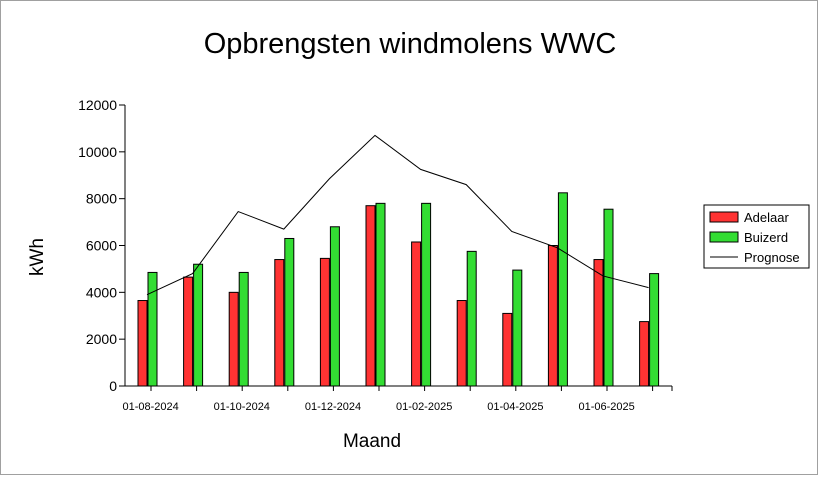  I want to click on y-tick-label: 8000, so click(101, 199).